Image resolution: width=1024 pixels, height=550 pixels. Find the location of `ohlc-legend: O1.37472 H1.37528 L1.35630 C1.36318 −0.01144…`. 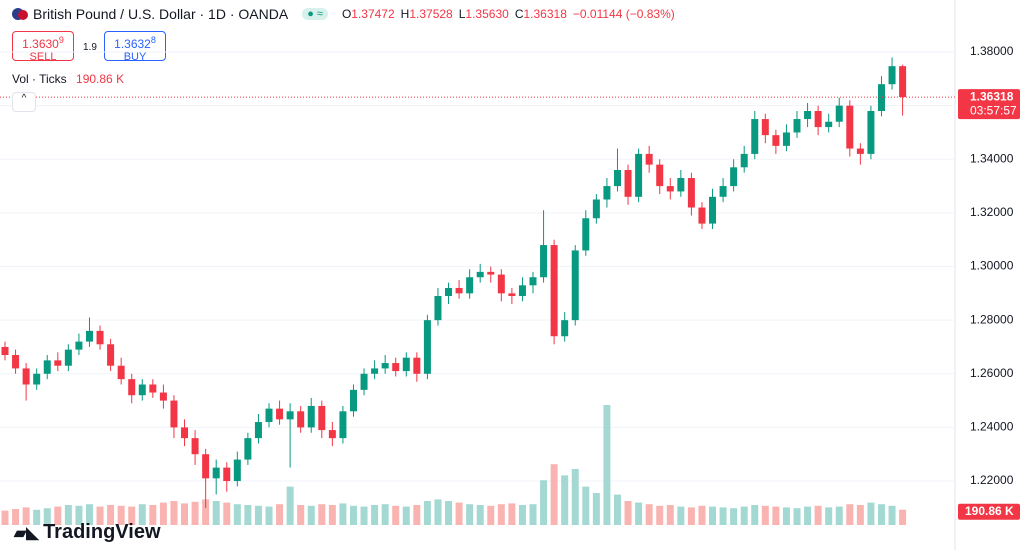

ohlc-legend: O1.37472 H1.37528 L1.35630 C1.36318 −0.01144… is located at coordinates (508, 14).